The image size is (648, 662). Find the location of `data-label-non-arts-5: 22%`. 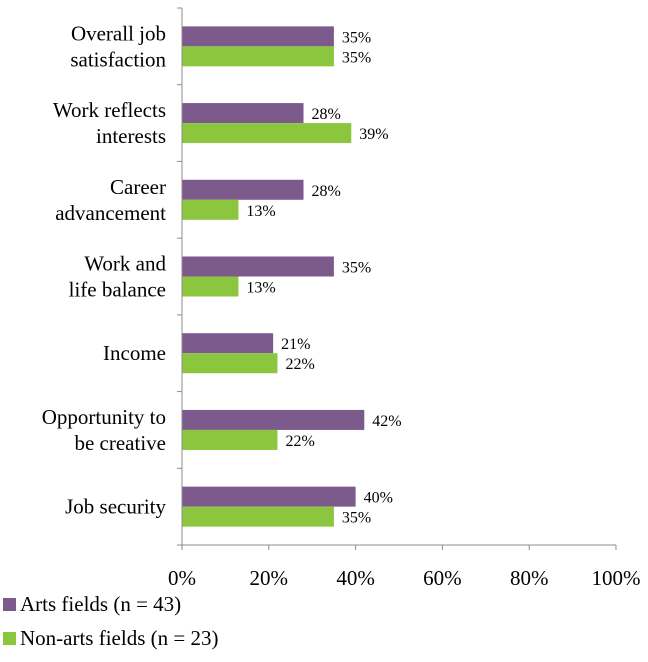

data-label-non-arts-5: 22% is located at coordinates (299, 441).